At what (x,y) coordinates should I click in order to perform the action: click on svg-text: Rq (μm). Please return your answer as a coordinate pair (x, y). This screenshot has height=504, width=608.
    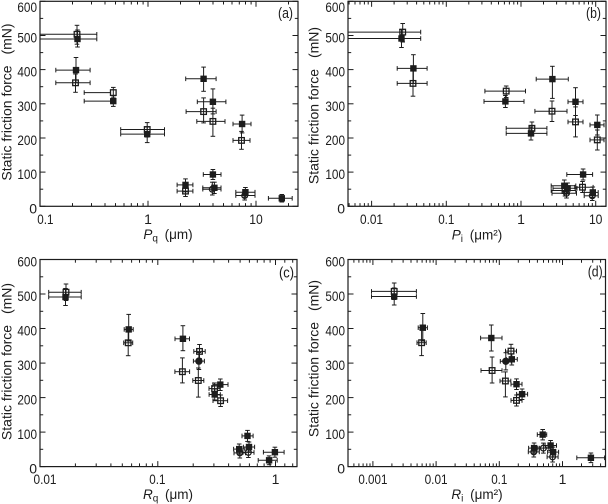
    Looking at the image, I should click on (168, 495).